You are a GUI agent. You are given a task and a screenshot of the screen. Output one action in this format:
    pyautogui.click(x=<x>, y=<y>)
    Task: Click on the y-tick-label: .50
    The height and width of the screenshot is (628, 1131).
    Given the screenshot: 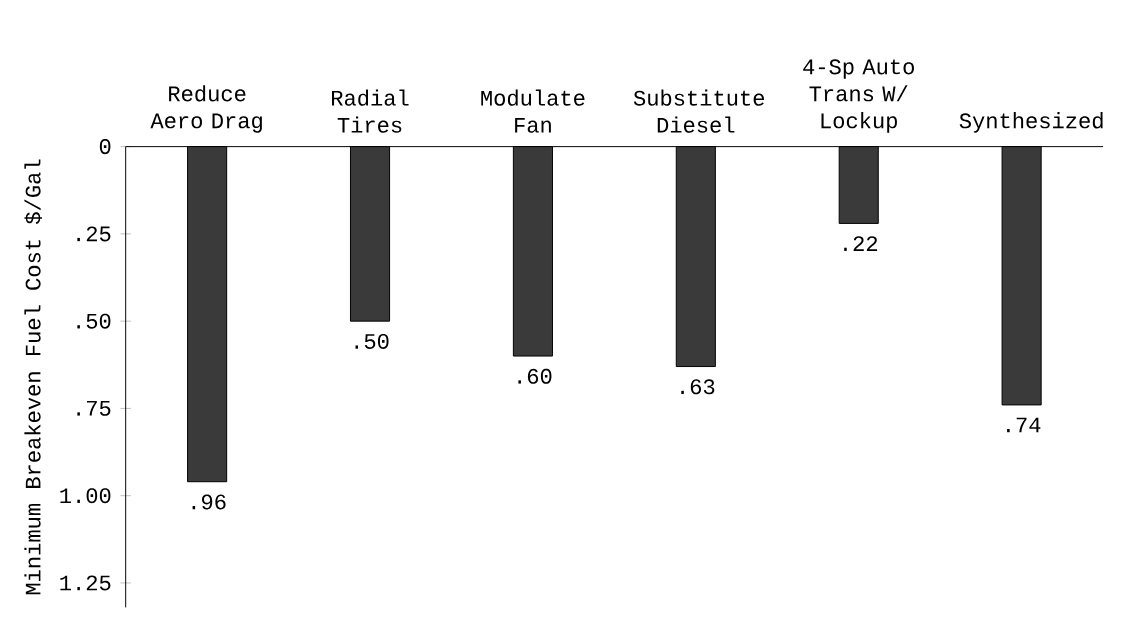 What is the action you would take?
    pyautogui.click(x=94, y=321)
    